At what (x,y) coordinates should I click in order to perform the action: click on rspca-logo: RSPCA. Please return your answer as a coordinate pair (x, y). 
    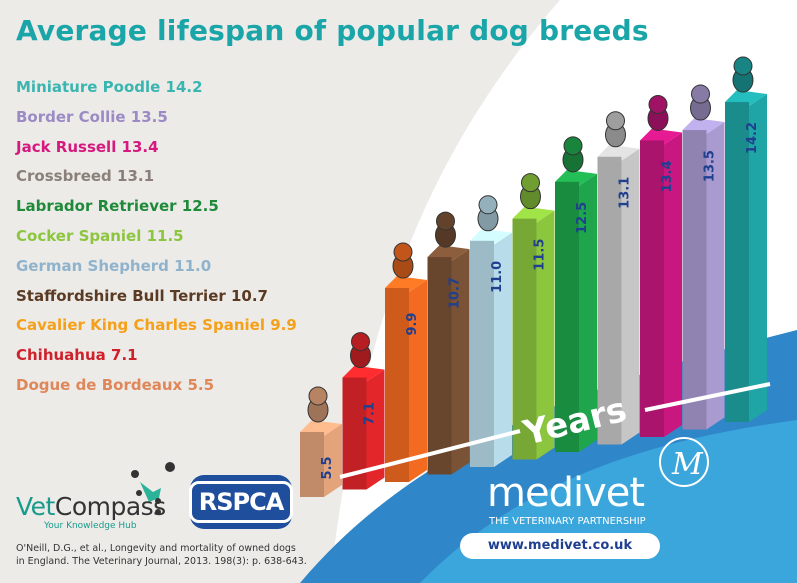
    Looking at the image, I should click on (241, 502).